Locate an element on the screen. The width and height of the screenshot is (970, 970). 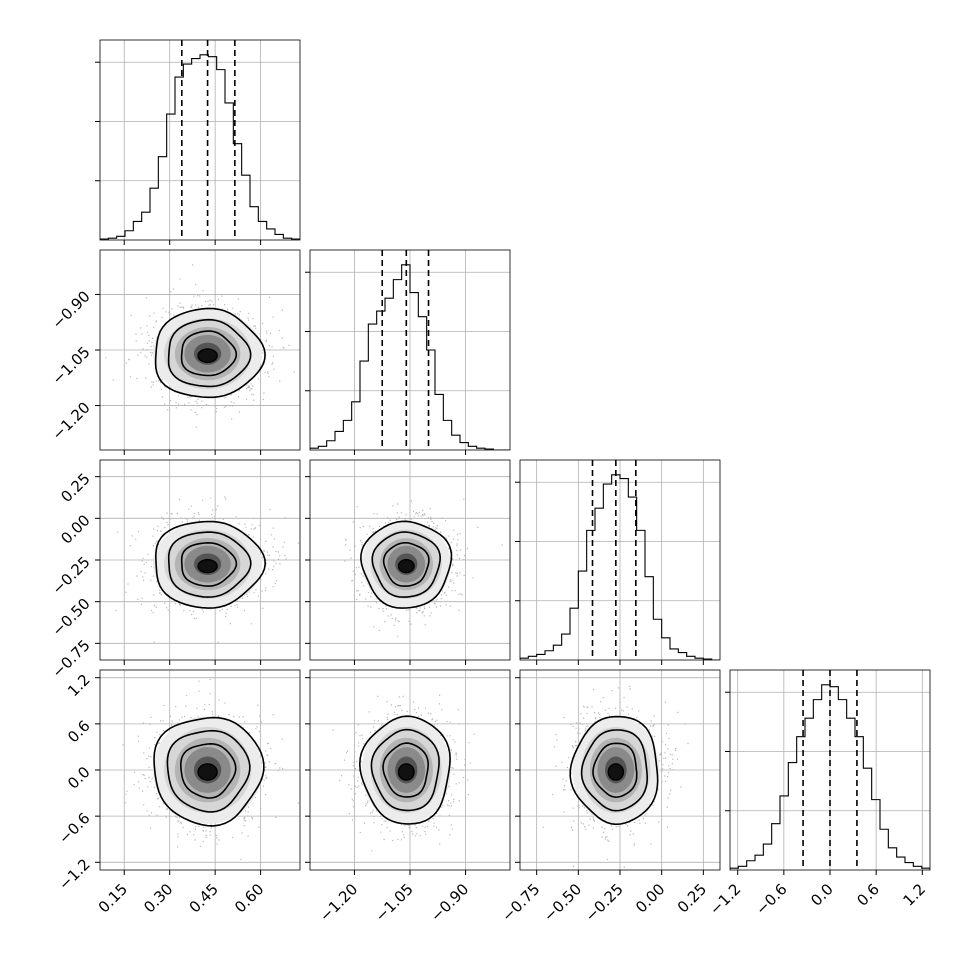
x-tick-label: −1.2 is located at coordinates (725, 899).